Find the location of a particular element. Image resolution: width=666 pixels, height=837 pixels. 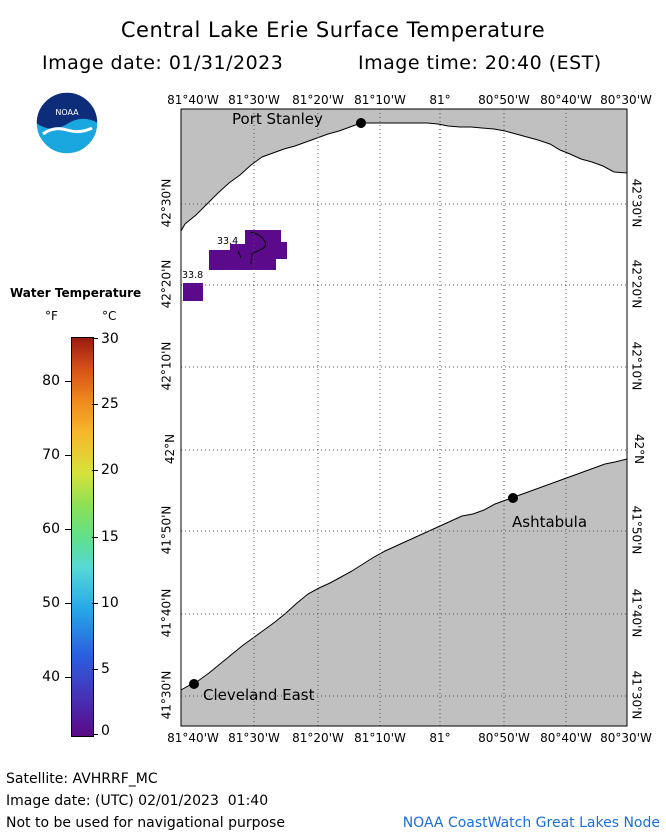

lat-label-left: 42°N is located at coordinates (170, 449).